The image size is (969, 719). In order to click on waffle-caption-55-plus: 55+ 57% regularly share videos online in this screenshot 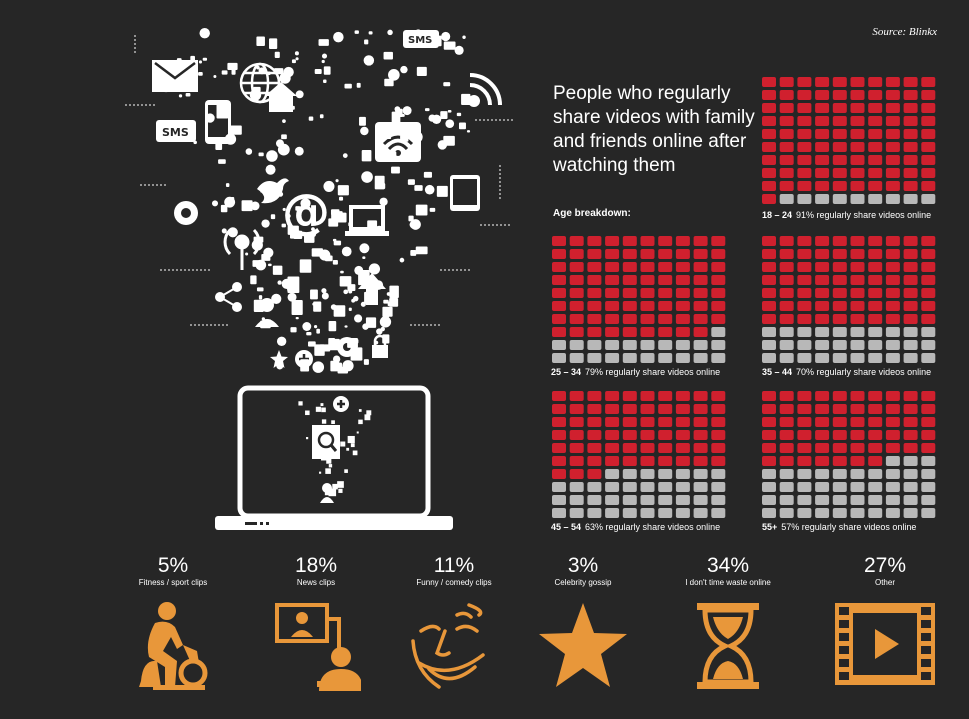, I will do `click(839, 527)`.